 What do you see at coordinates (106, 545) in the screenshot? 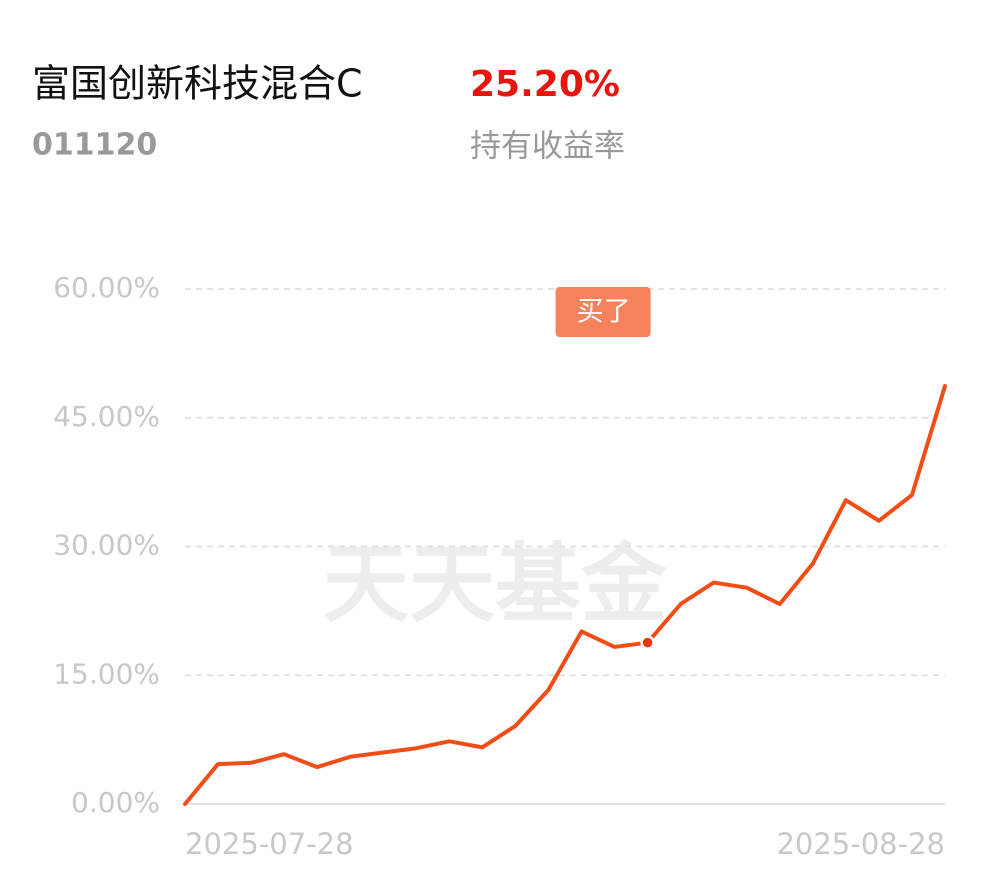
I see `y-tick-label: 30.00%` at bounding box center [106, 545].